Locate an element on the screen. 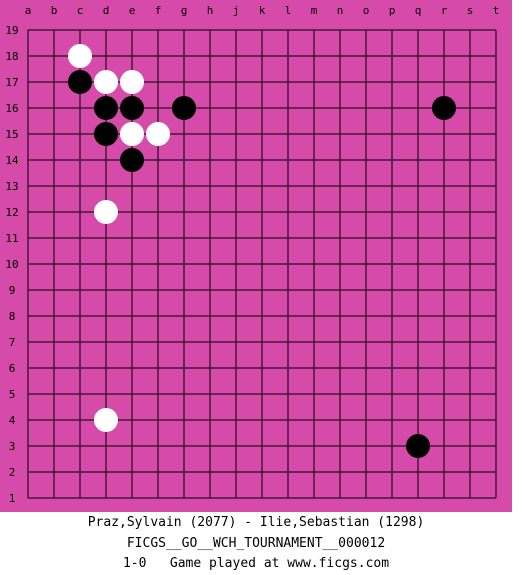  row-label: 3 is located at coordinates (12, 446).